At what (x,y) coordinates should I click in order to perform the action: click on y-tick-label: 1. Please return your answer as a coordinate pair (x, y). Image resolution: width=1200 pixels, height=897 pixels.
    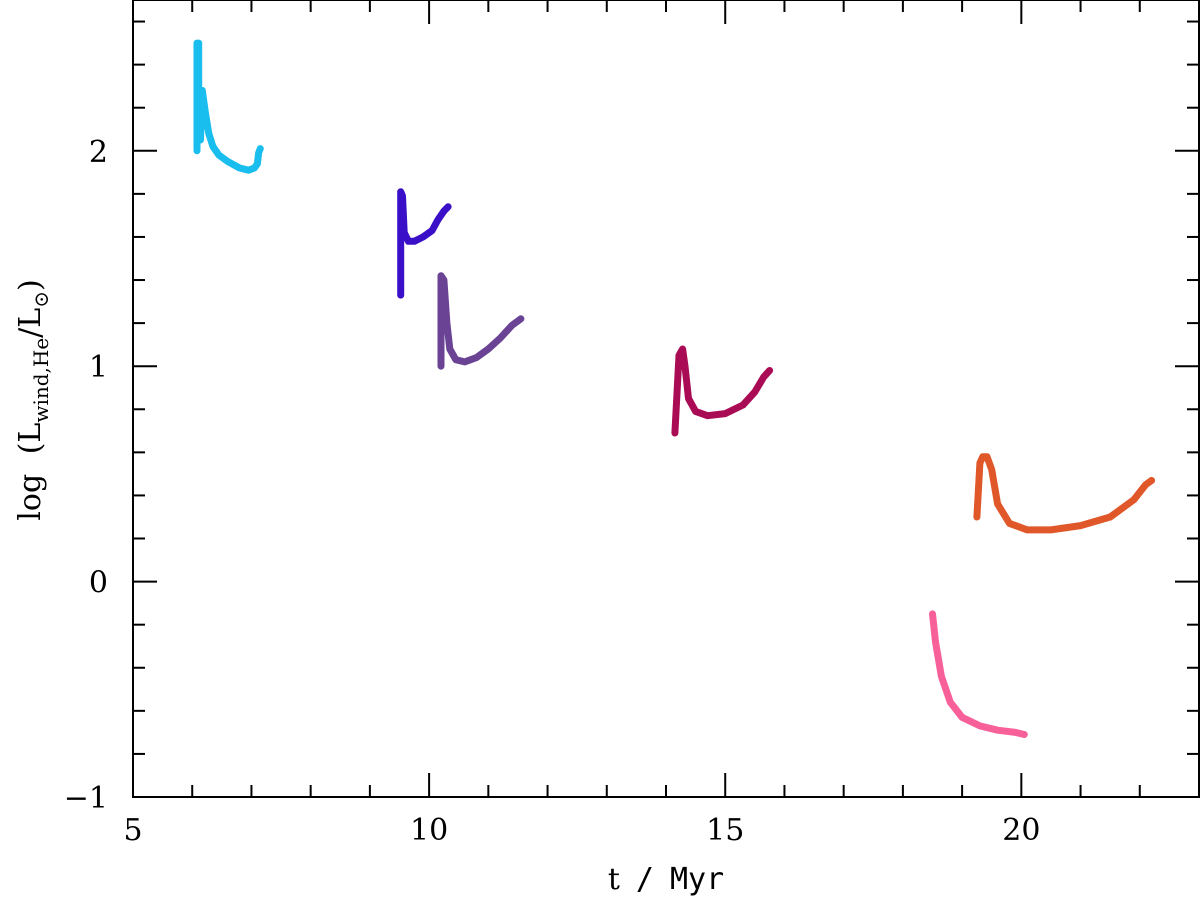
    Looking at the image, I should click on (98, 367).